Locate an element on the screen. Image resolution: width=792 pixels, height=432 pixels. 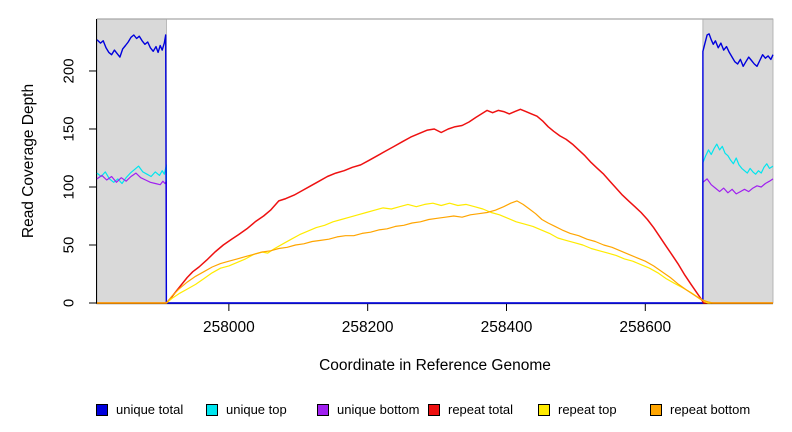
y-tick-label: 50 is located at coordinates (69, 245).